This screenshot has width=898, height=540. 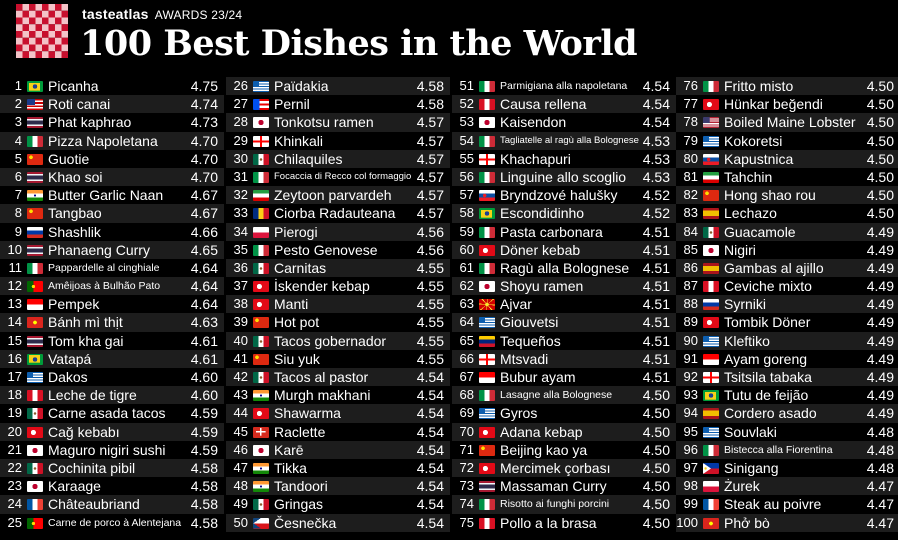 I want to click on table-row: 27 Pernil 4.58, so click(x=338, y=104).